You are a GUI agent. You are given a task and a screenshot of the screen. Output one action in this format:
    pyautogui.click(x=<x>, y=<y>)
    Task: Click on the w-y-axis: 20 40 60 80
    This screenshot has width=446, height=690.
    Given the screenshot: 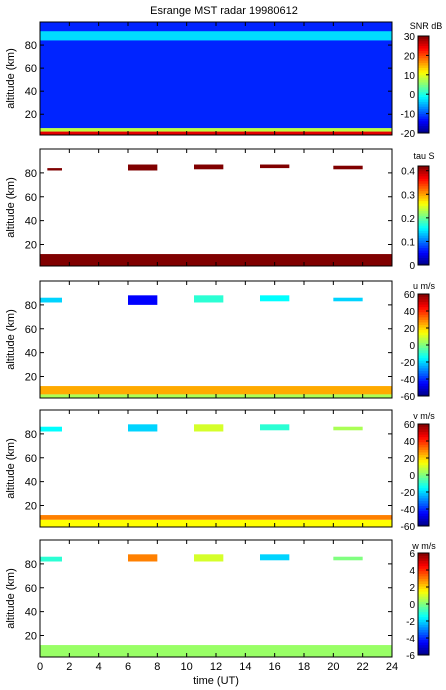 What is the action you would take?
    pyautogui.click(x=208, y=601)
    